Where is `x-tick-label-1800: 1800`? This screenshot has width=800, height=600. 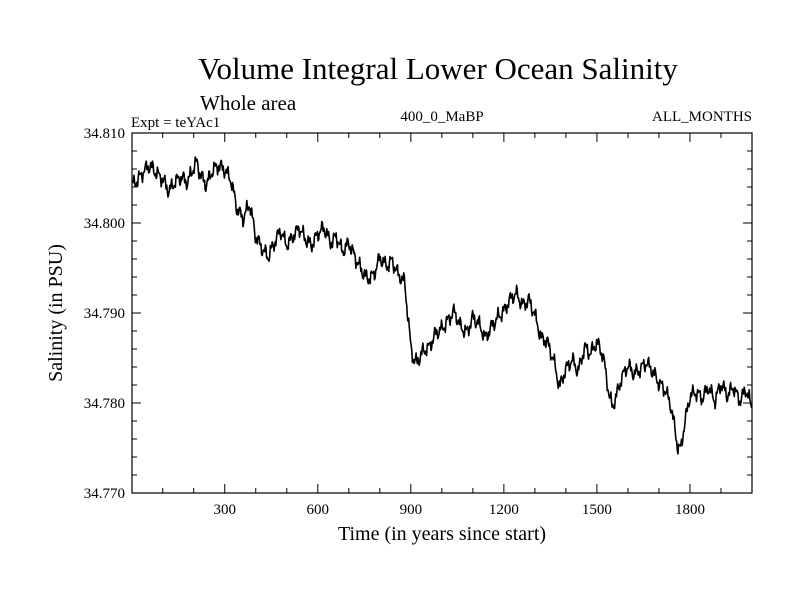 x-tick-label-1800: 1800 is located at coordinates (690, 510).